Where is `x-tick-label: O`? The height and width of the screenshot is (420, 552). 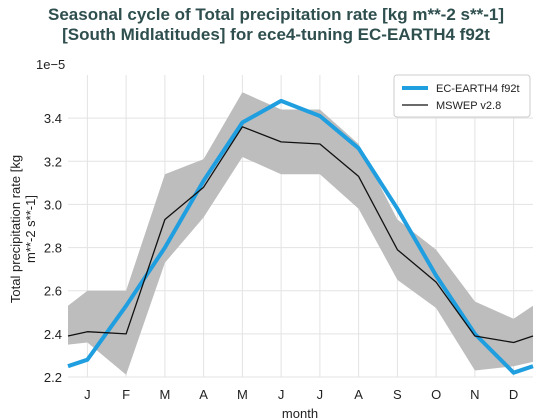 x-tick-label: O is located at coordinates (436, 394).